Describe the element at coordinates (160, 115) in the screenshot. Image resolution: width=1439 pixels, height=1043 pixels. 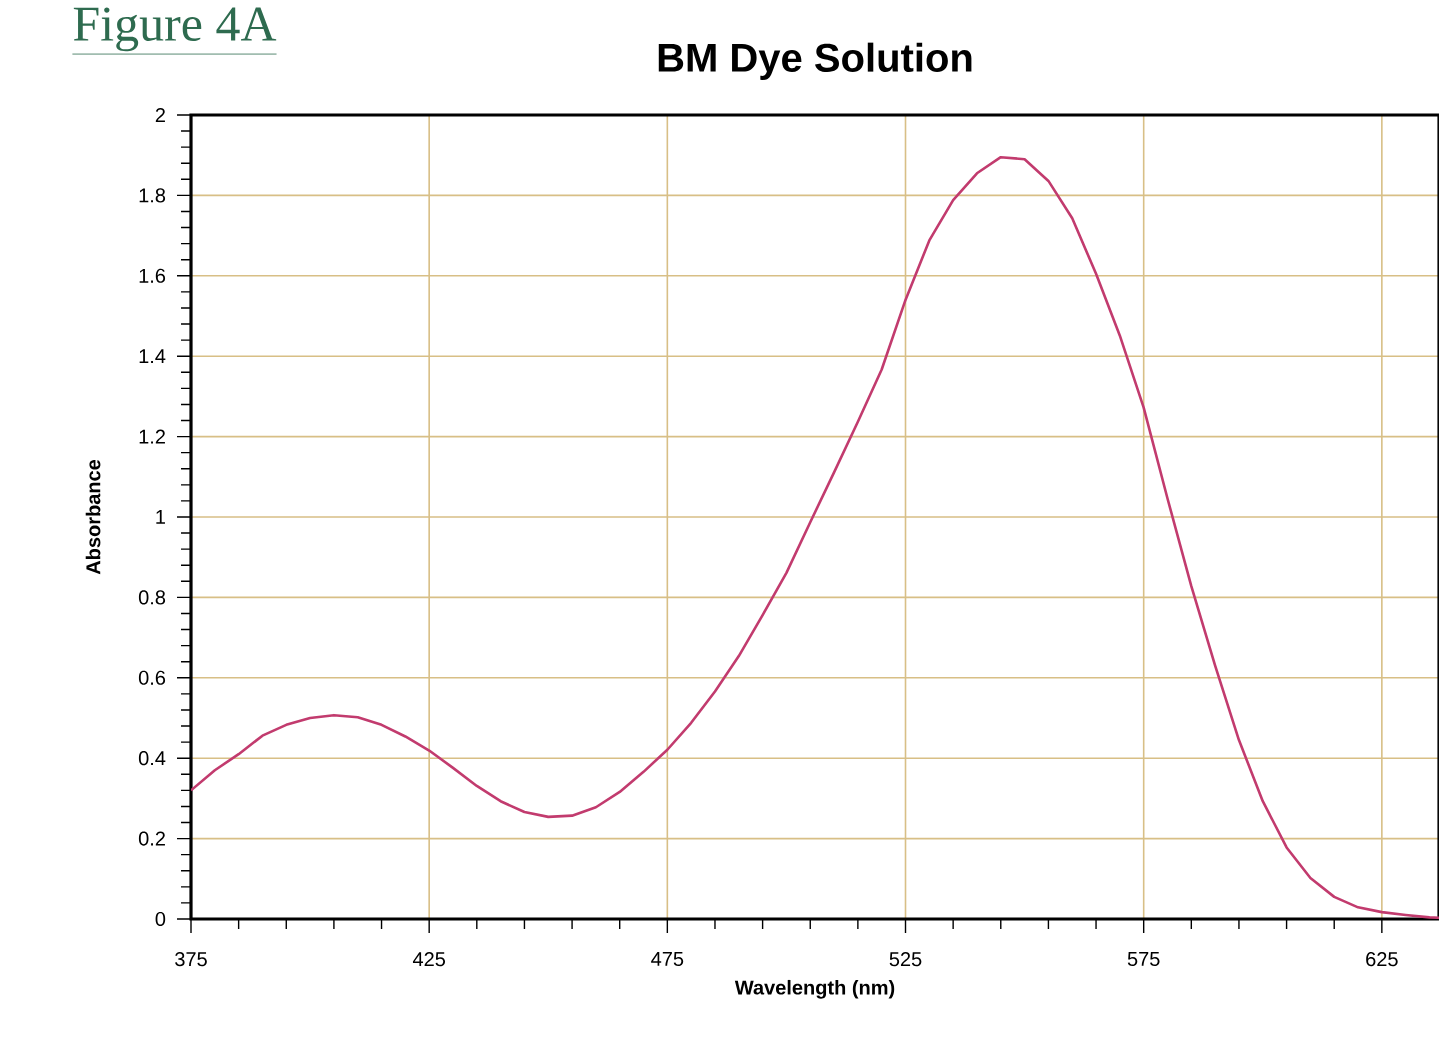
I see `y-tick-label: 2` at that location.